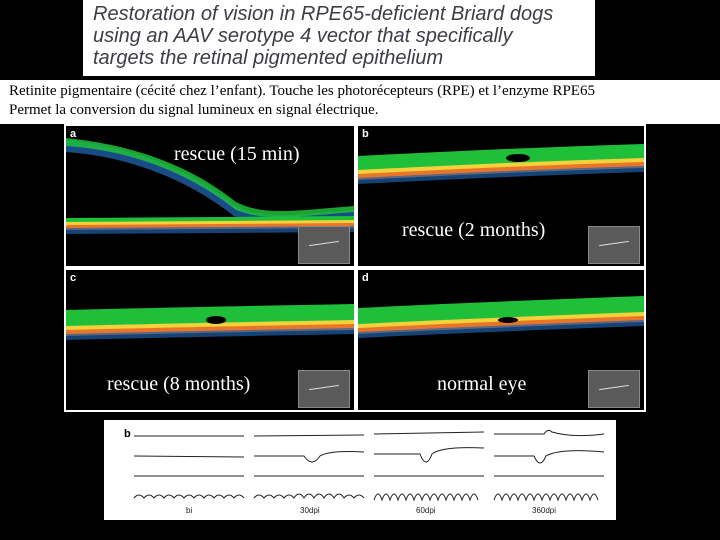 This screenshot has width=720, height=540. What do you see at coordinates (501, 340) in the screenshot?
I see `oct-panel-d: d` at bounding box center [501, 340].